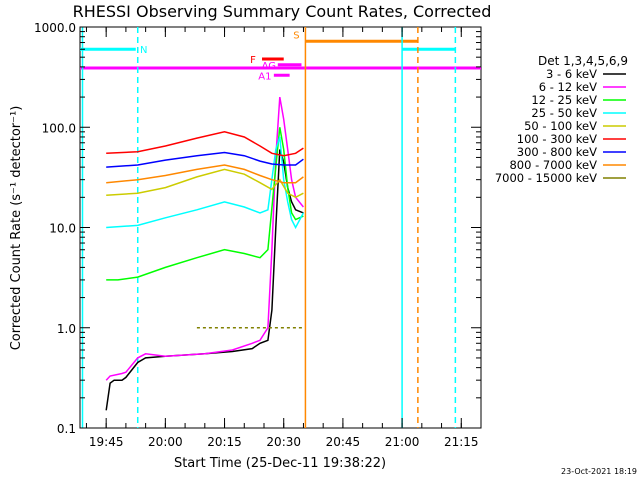  Describe the element at coordinates (66, 429) in the screenshot. I see `y-tick-label: 0.1` at that location.